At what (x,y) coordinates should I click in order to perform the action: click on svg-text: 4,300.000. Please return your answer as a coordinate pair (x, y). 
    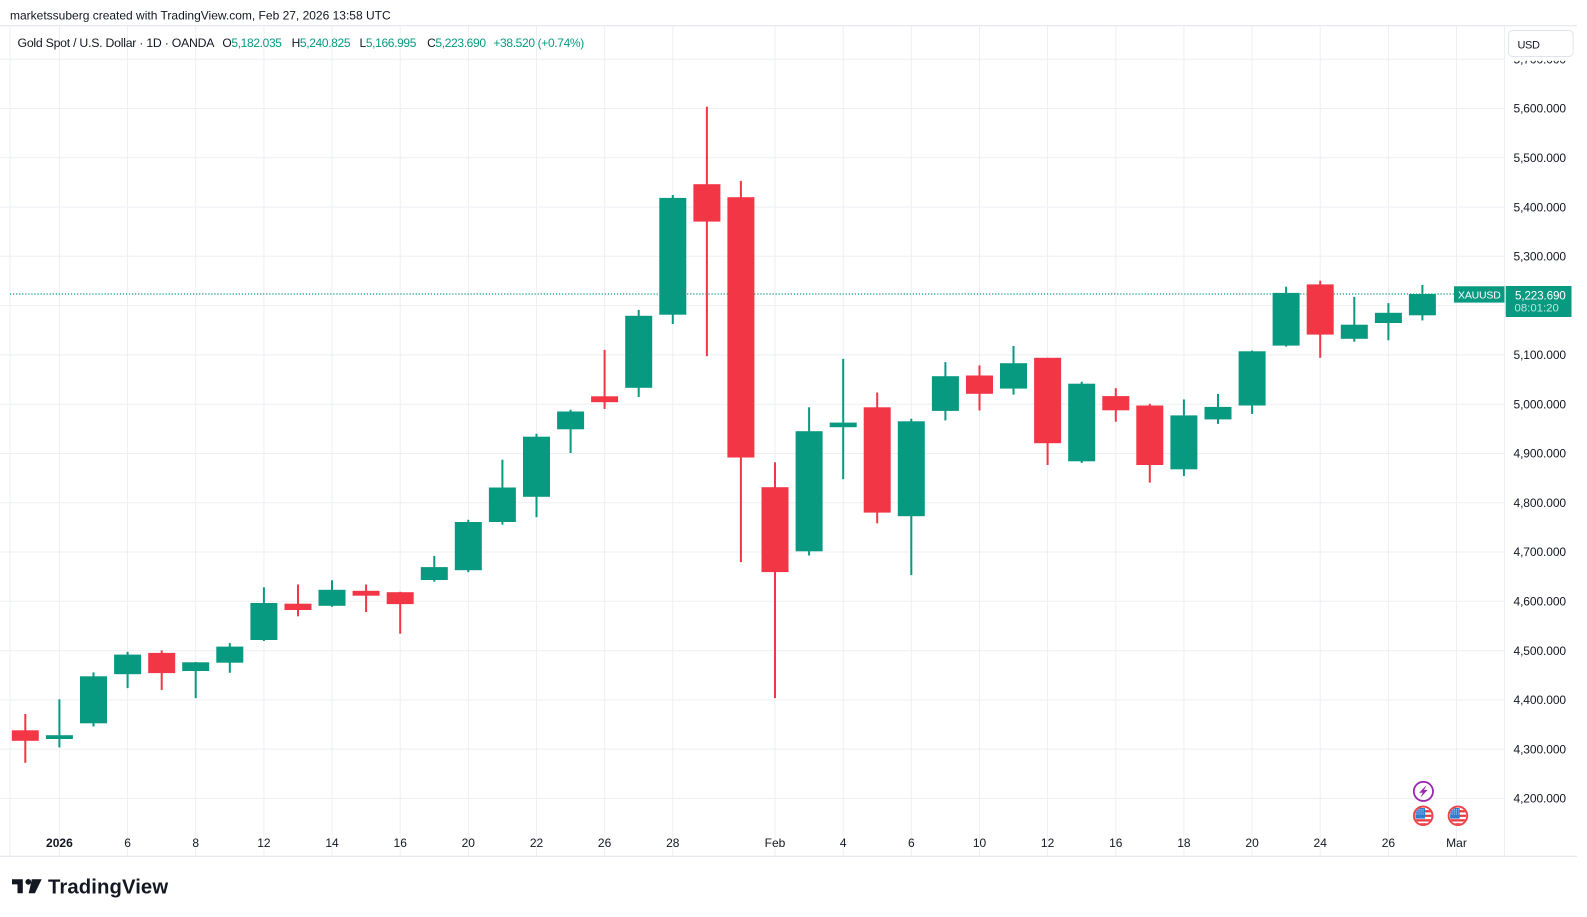
    Looking at the image, I should click on (1540, 749).